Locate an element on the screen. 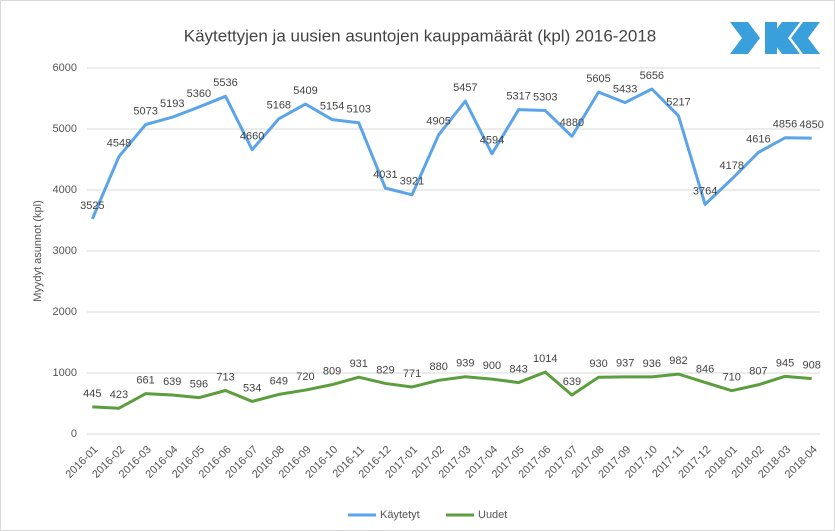 This screenshot has width=835, height=531. data-label: 3525 is located at coordinates (92, 206).